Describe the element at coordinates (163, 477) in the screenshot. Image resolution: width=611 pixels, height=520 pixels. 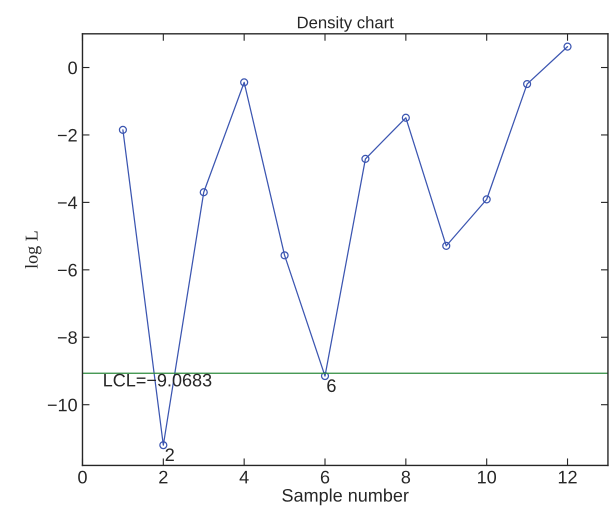
I see `x-tick-label: 2` at that location.